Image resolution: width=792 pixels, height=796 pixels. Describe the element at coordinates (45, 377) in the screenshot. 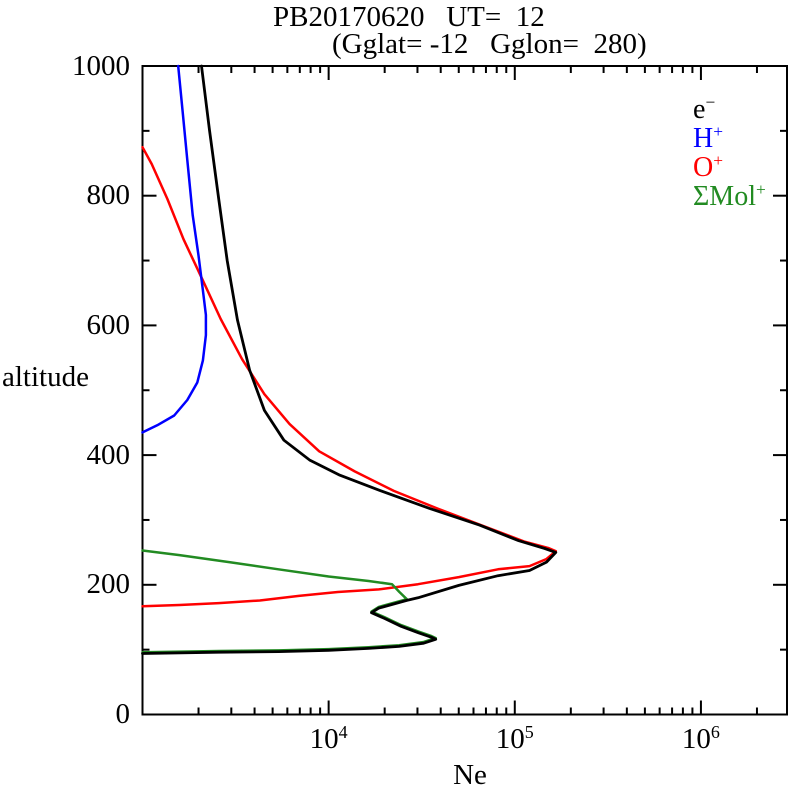

I see `y-axis-label: altitude` at that location.